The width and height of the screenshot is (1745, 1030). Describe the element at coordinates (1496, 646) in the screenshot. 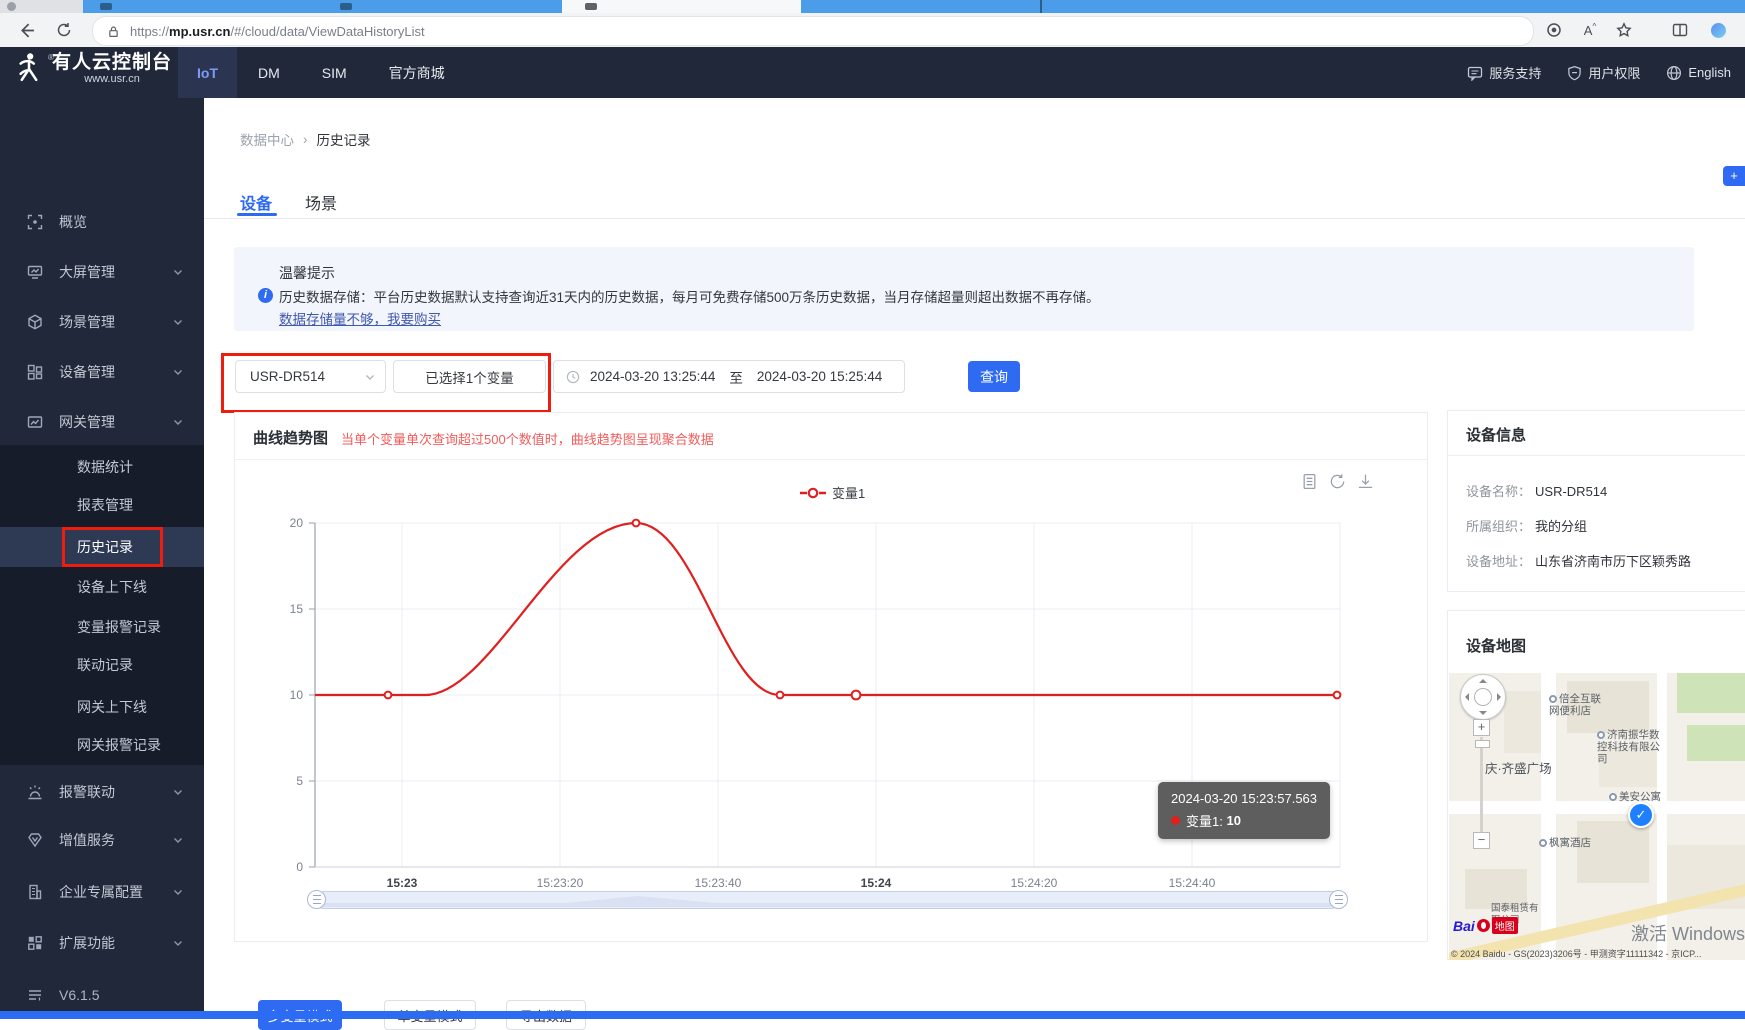

I see `device-map-title: 设备地图` at that location.